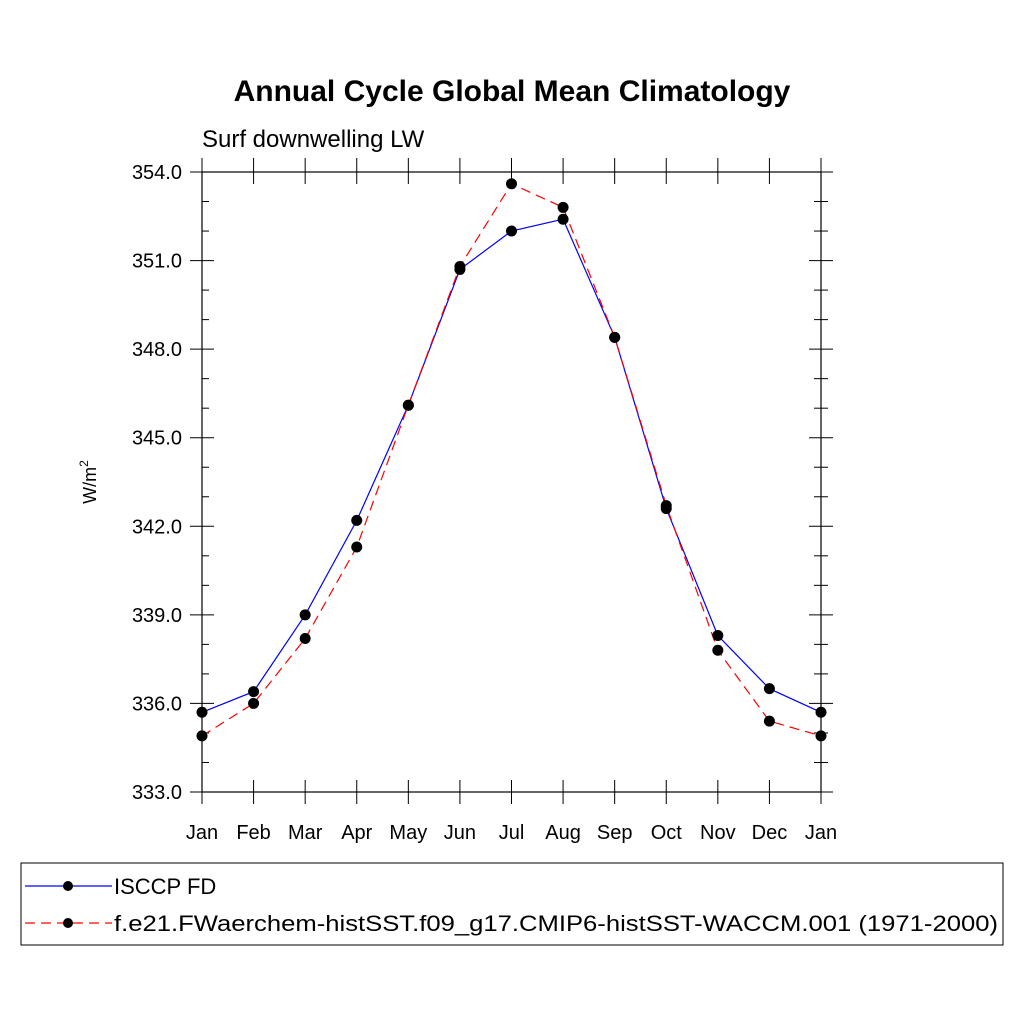  I want to click on x-tick-label: Oct, so click(667, 833).